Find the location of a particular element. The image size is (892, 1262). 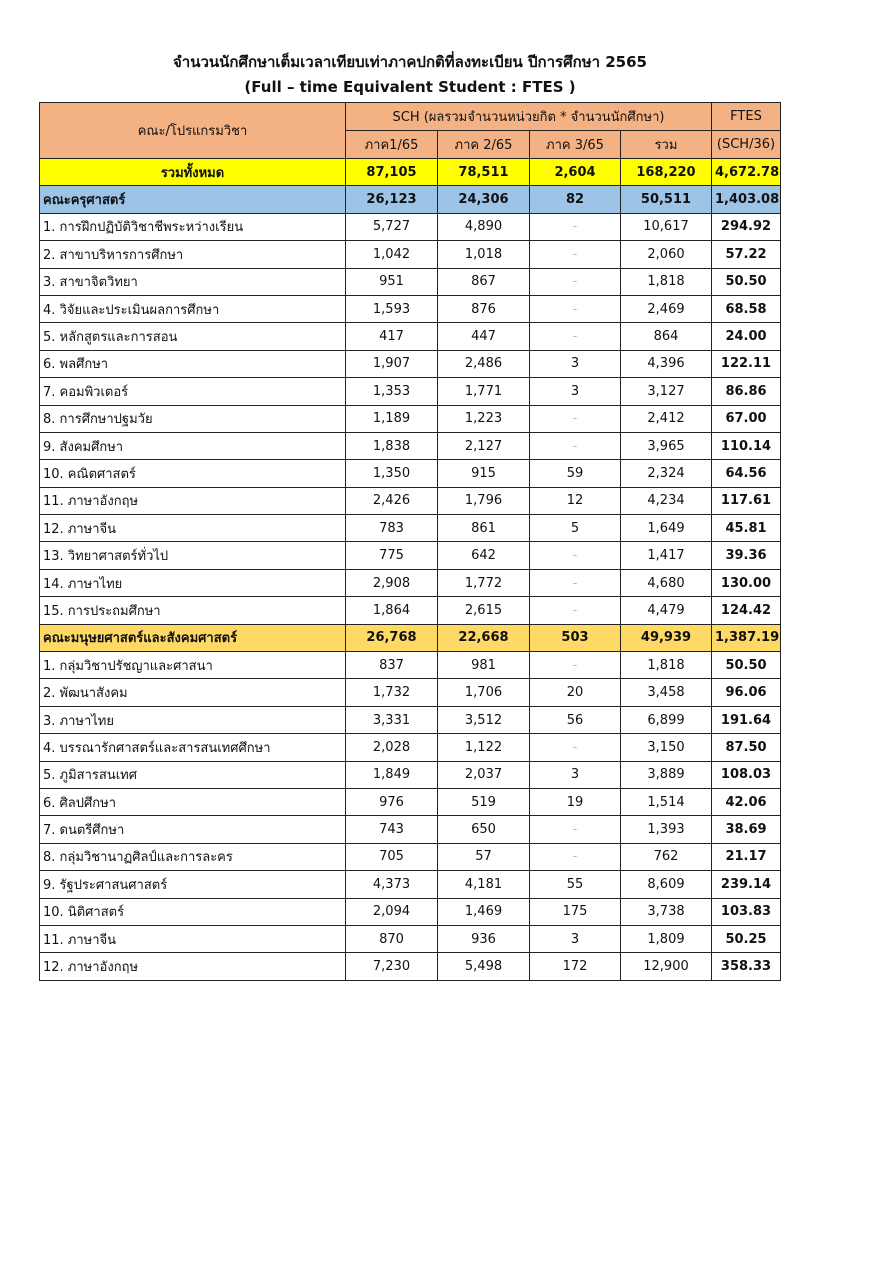

ftes-cell: 4,672.78 is located at coordinates (746, 172).